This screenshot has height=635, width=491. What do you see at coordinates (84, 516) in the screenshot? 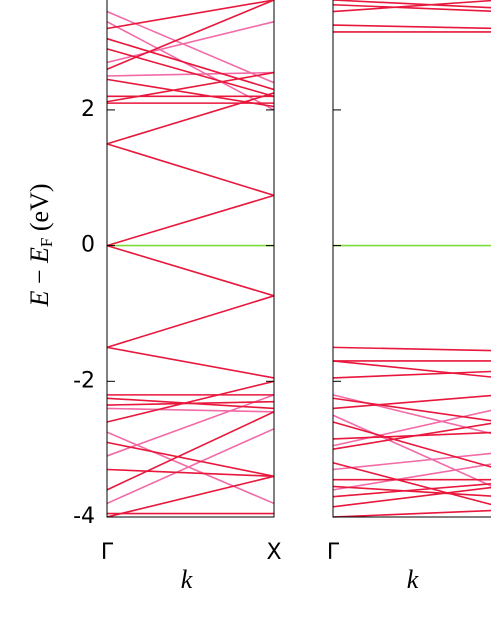
I see `y-tick-label: -4` at bounding box center [84, 516].